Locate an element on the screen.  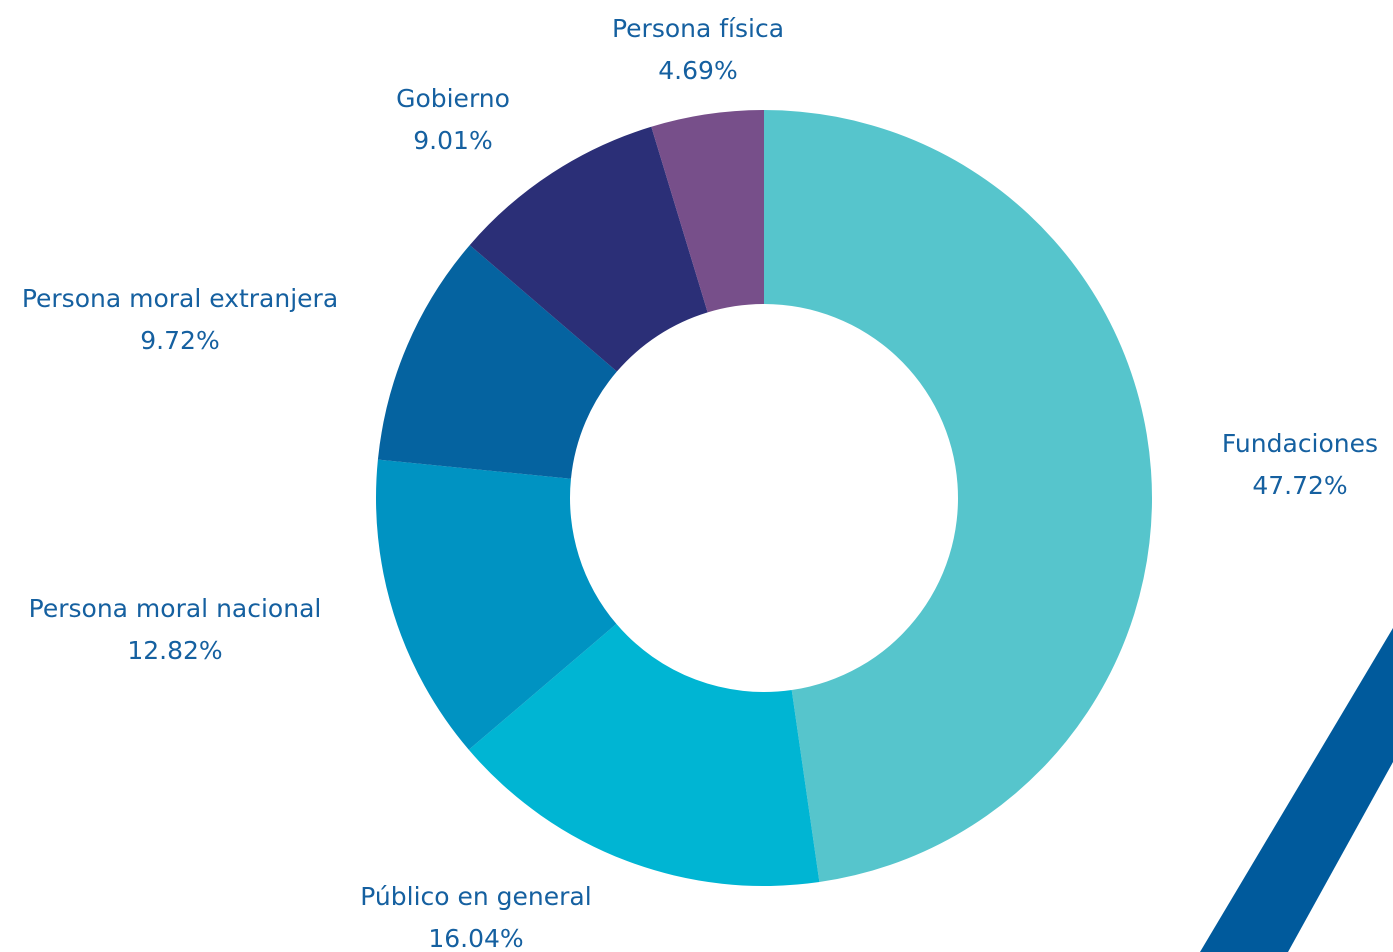
slice-value-label: 9.01% is located at coordinates (452, 140).